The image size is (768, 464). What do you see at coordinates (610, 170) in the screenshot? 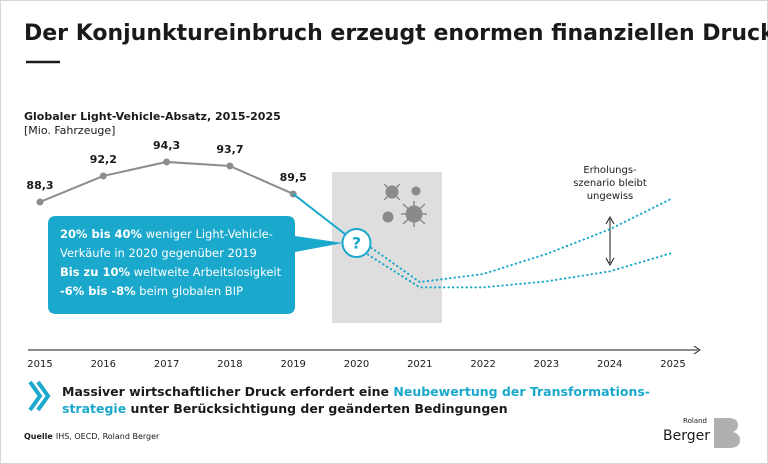
I see `annotation: Erholungs-` at bounding box center [610, 170].